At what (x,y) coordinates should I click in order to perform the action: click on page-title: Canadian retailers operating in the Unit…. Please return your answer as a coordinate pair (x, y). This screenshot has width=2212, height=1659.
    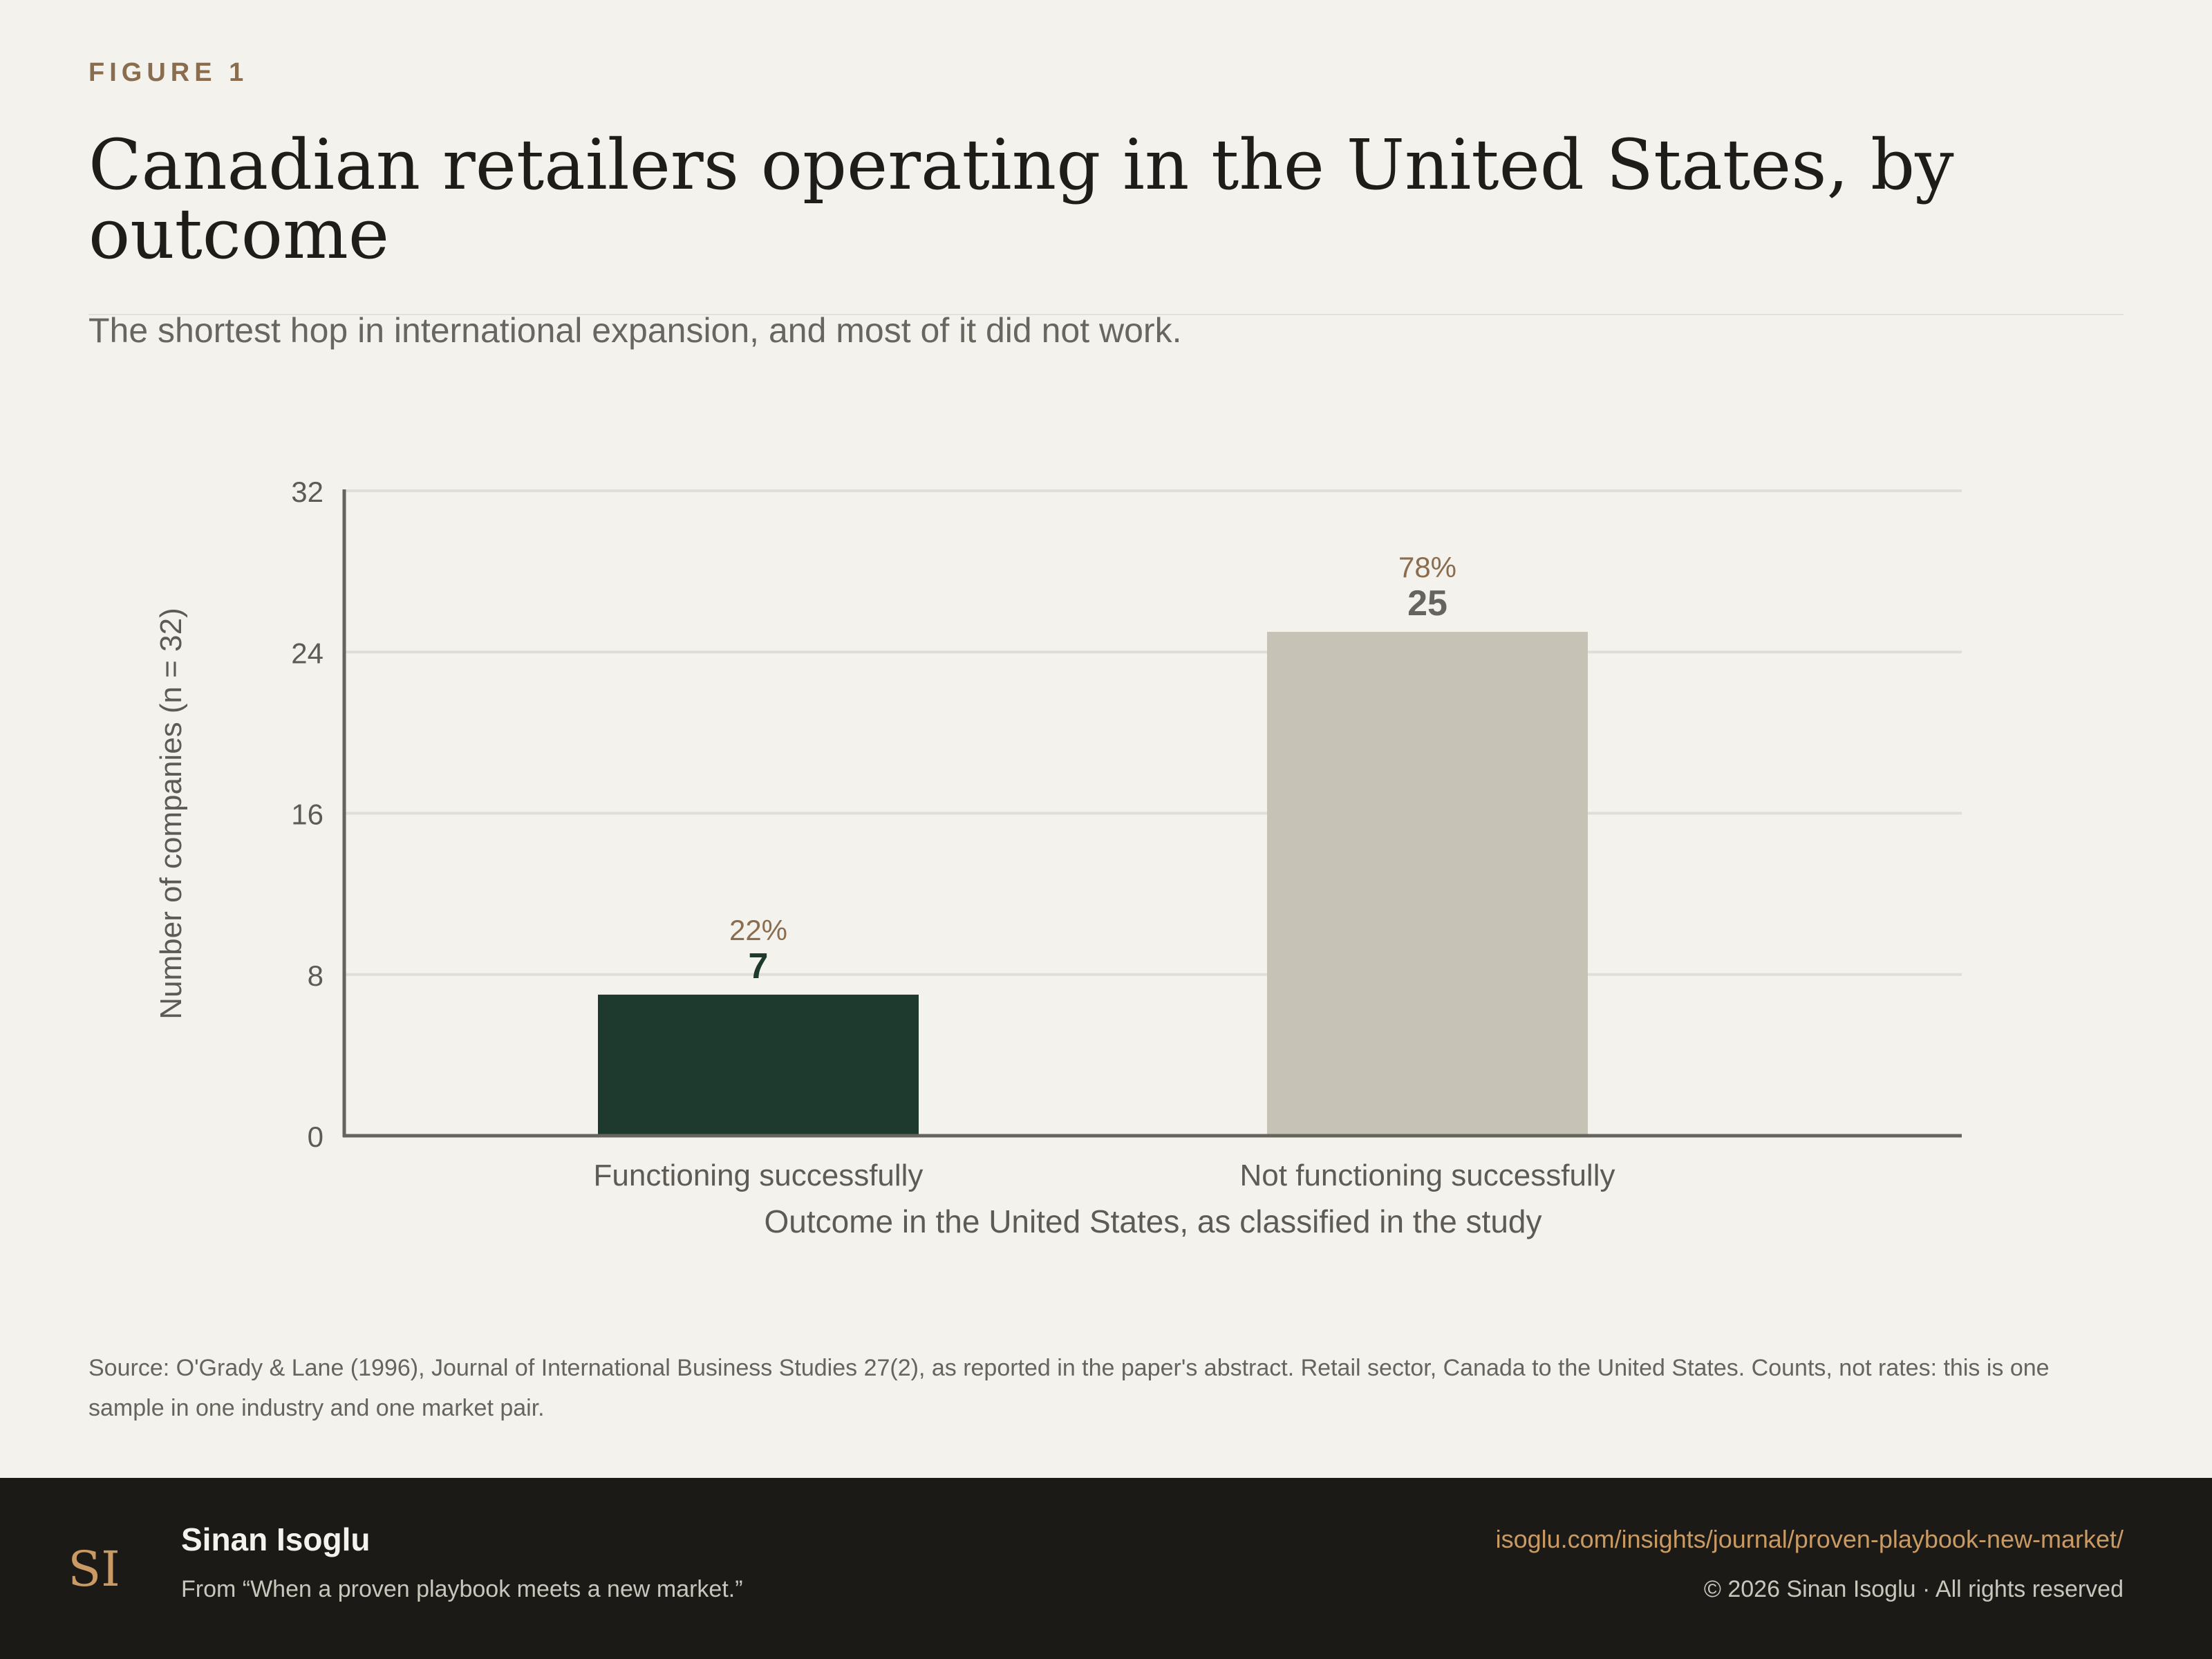
    Looking at the image, I should click on (1021, 199).